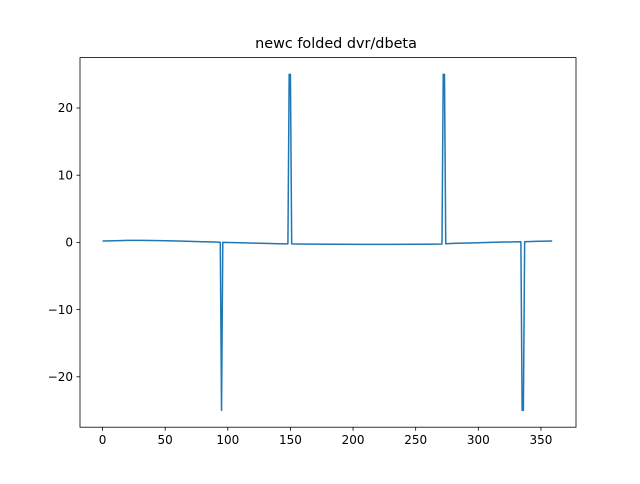  Describe the element at coordinates (65, 108) in the screenshot. I see `y-tick-label: 20` at that location.